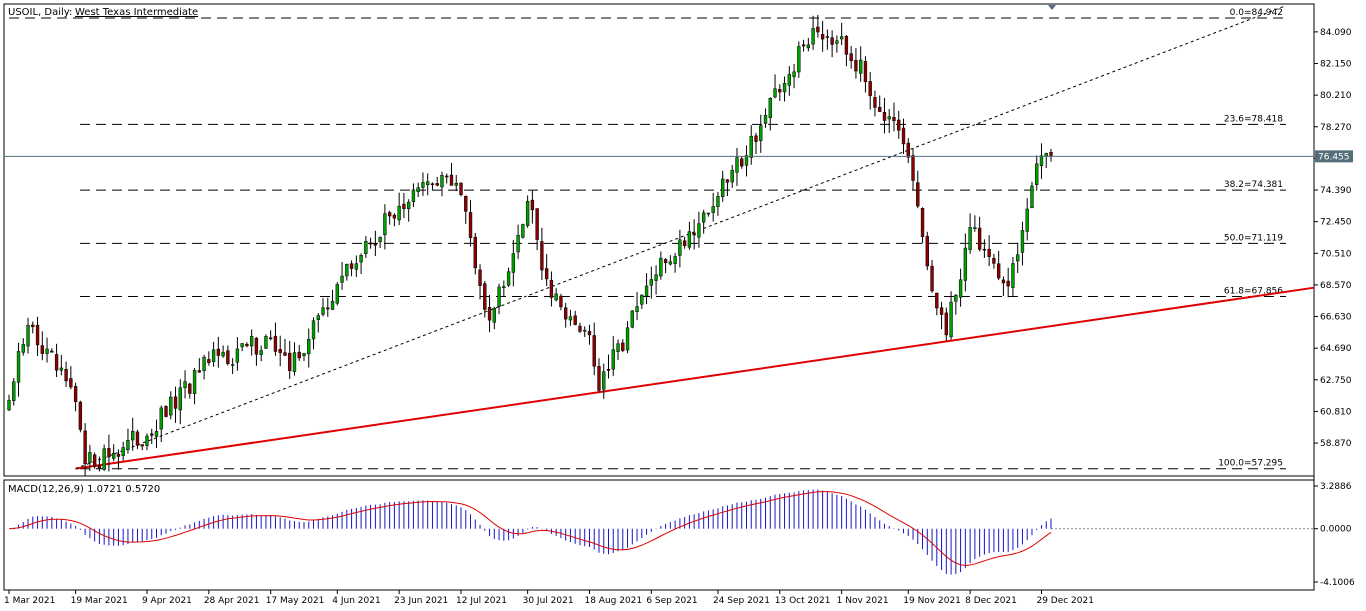 The image size is (1366, 611). What do you see at coordinates (1336, 318) in the screenshot?
I see `price-tick-label: 66.630` at bounding box center [1336, 318].